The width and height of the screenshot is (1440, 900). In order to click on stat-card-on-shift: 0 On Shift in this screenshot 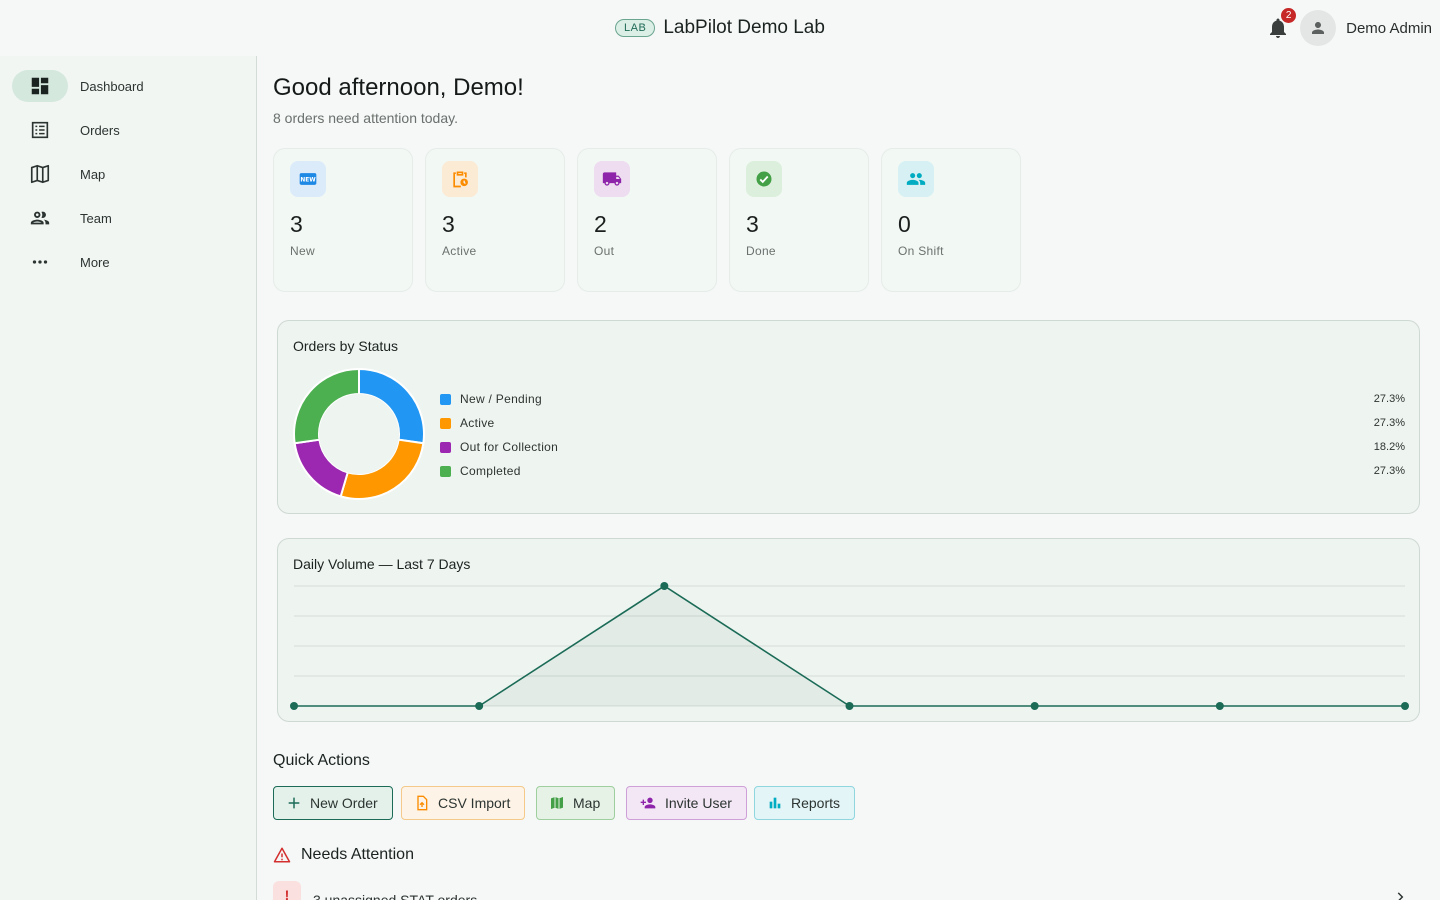, I will do `click(951, 220)`.